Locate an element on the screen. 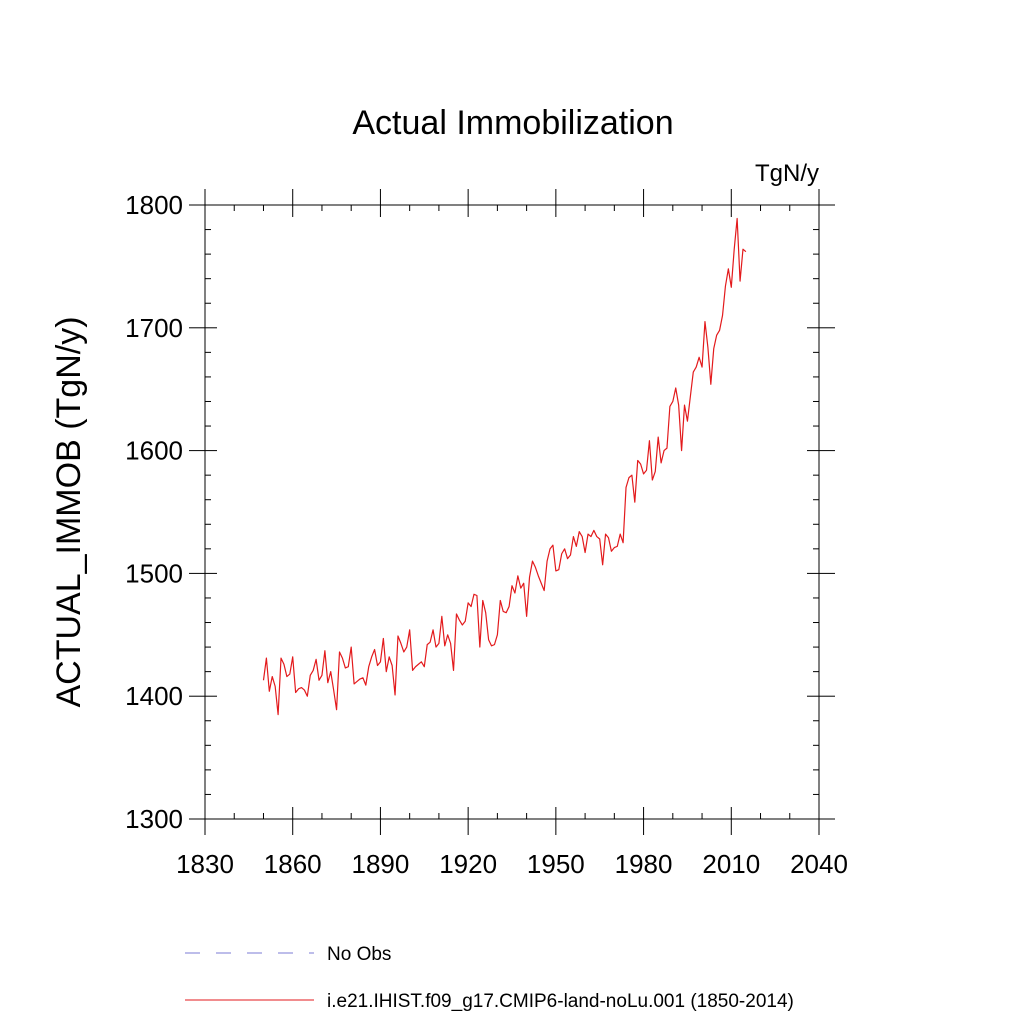 This screenshot has height=1024, width=1024. x-tick-label: 1980 is located at coordinates (644, 864).